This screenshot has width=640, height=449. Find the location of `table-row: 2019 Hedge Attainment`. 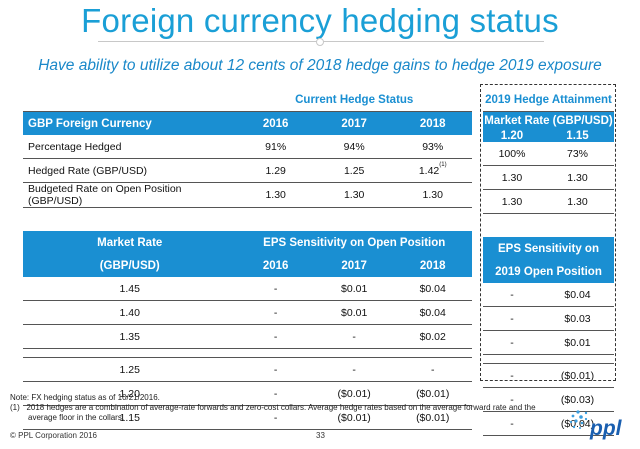

table-row: 2019 Hedge Attainment is located at coordinates (548, 100).